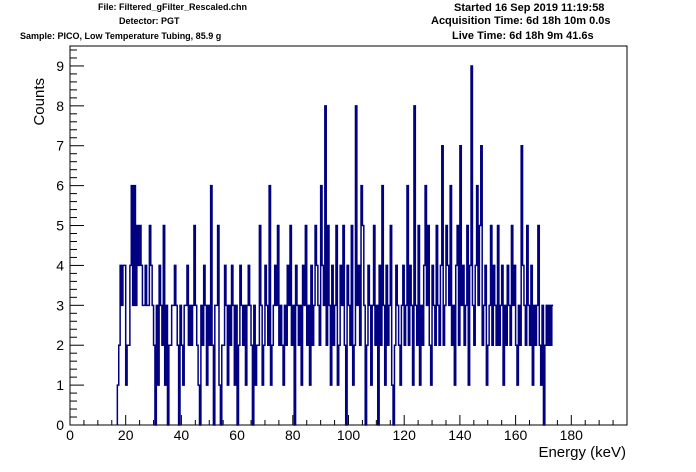 This screenshot has height=472, width=696. What do you see at coordinates (60, 345) in the screenshot?
I see `y-tick-label: 2` at bounding box center [60, 345].